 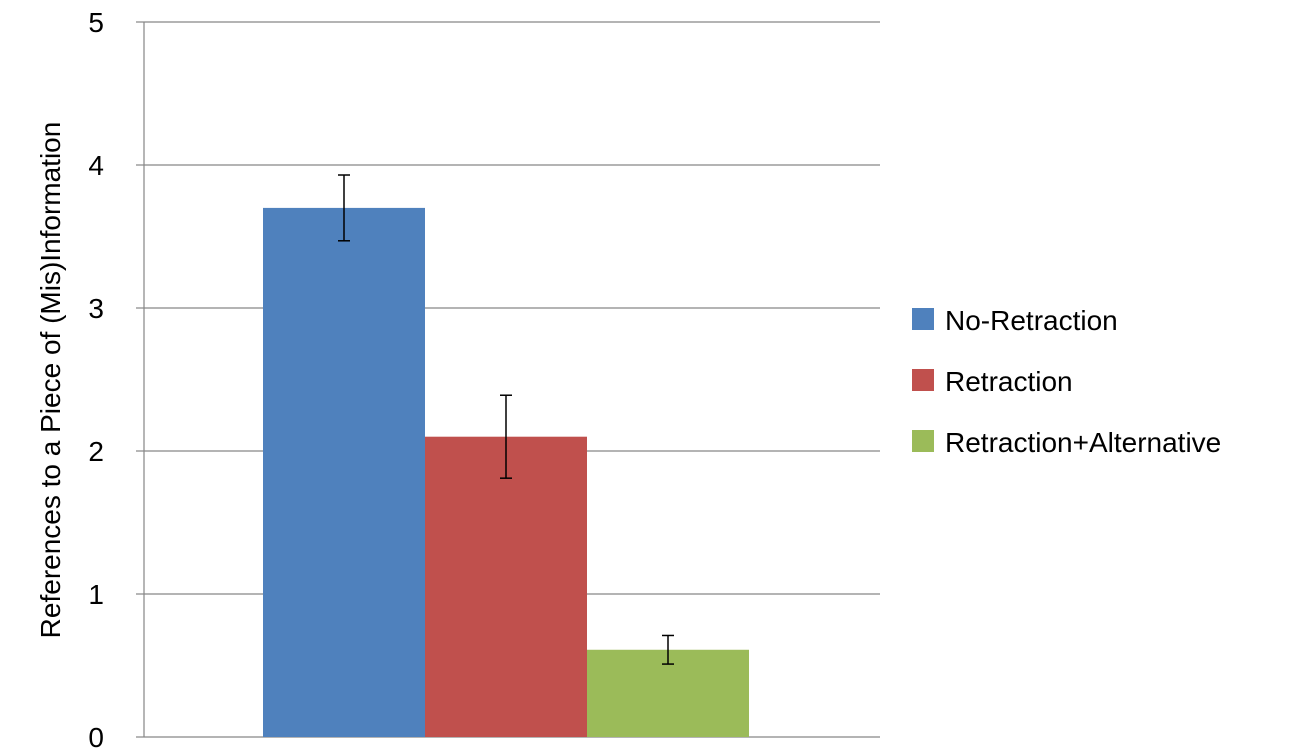 What do you see at coordinates (1031, 320) in the screenshot?
I see `legend-label: No-Retraction` at bounding box center [1031, 320].